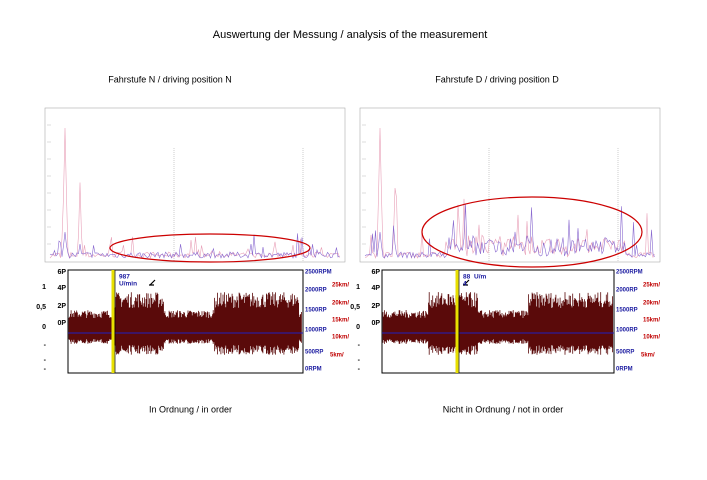 The width and height of the screenshot is (707, 480). What do you see at coordinates (124, 277) in the screenshot?
I see `rpm-annotation: 987` at bounding box center [124, 277].